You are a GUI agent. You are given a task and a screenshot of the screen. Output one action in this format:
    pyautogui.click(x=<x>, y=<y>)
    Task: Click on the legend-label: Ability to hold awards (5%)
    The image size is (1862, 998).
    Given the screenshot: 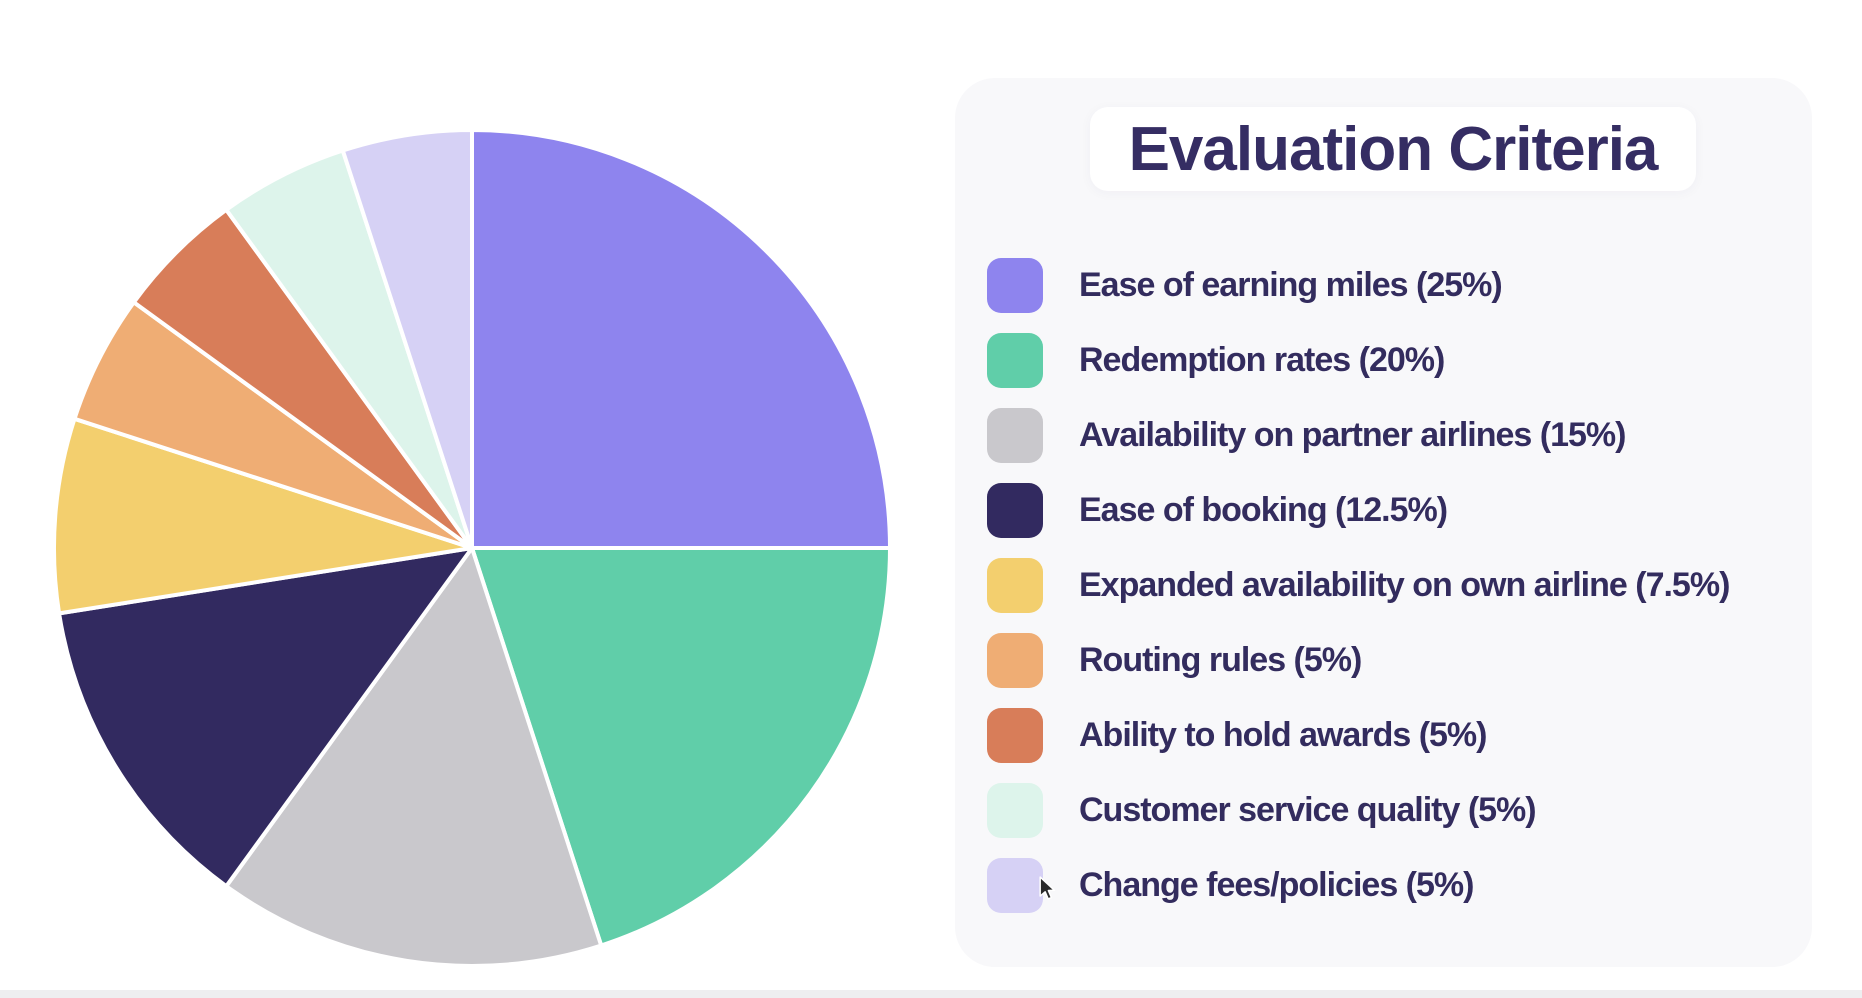 What is the action you would take?
    pyautogui.click(x=1283, y=735)
    